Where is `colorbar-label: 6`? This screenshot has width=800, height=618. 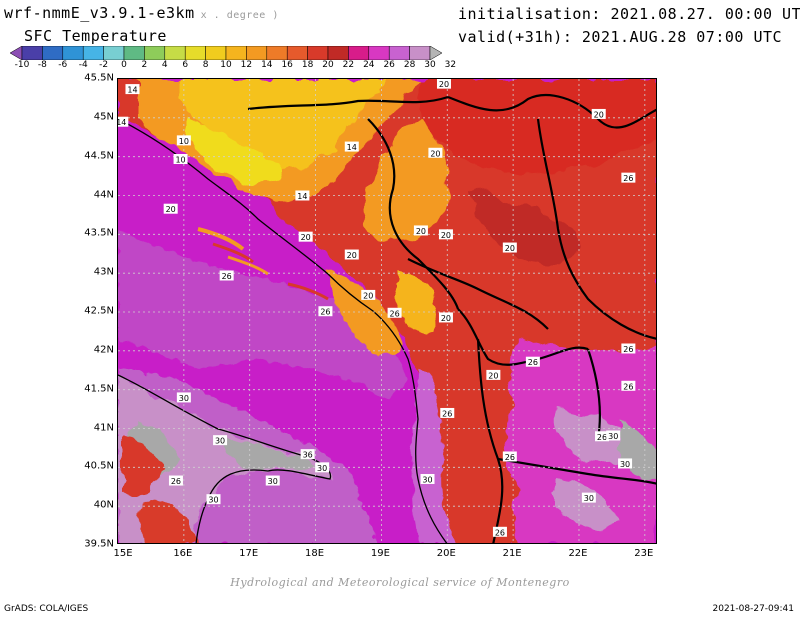
colorbar-label: 6 is located at coordinates (185, 65).